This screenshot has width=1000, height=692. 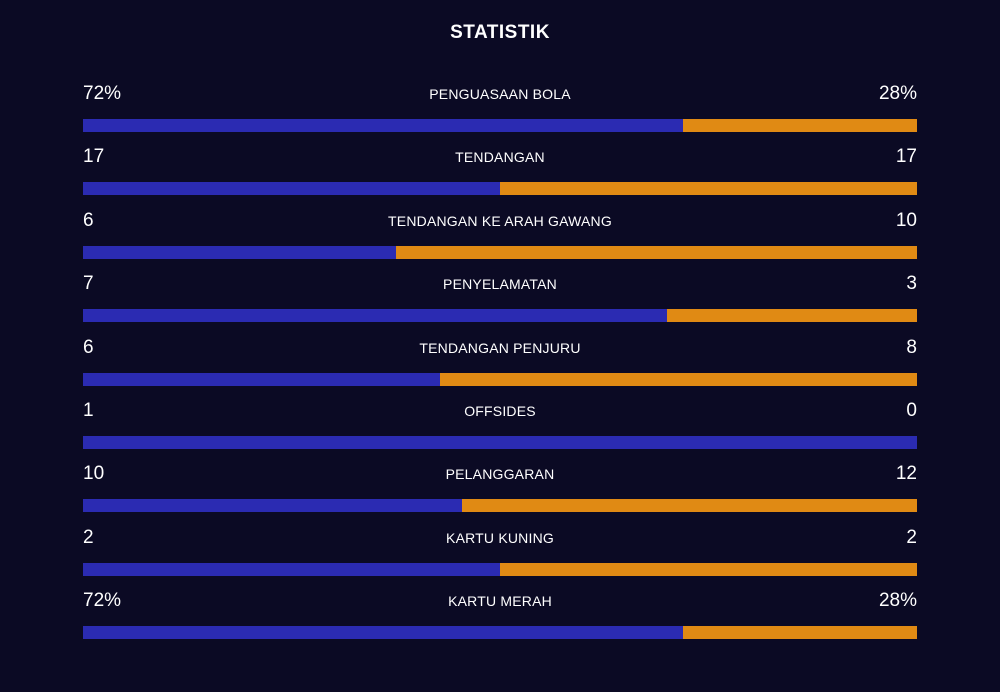 What do you see at coordinates (500, 239) in the screenshot?
I see `stat-row-shots-on-target: 6 TENDANGAN KE ARAH GAWANG 10` at bounding box center [500, 239].